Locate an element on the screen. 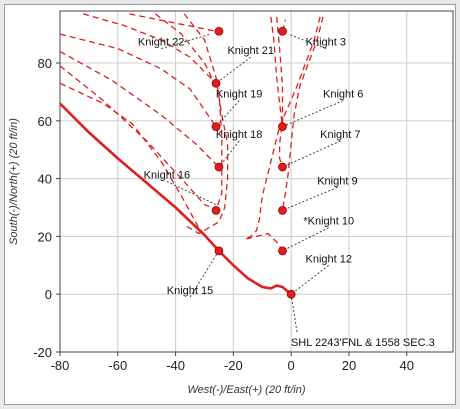 The image size is (460, 409). x-tick-label: 40 is located at coordinates (407, 365).